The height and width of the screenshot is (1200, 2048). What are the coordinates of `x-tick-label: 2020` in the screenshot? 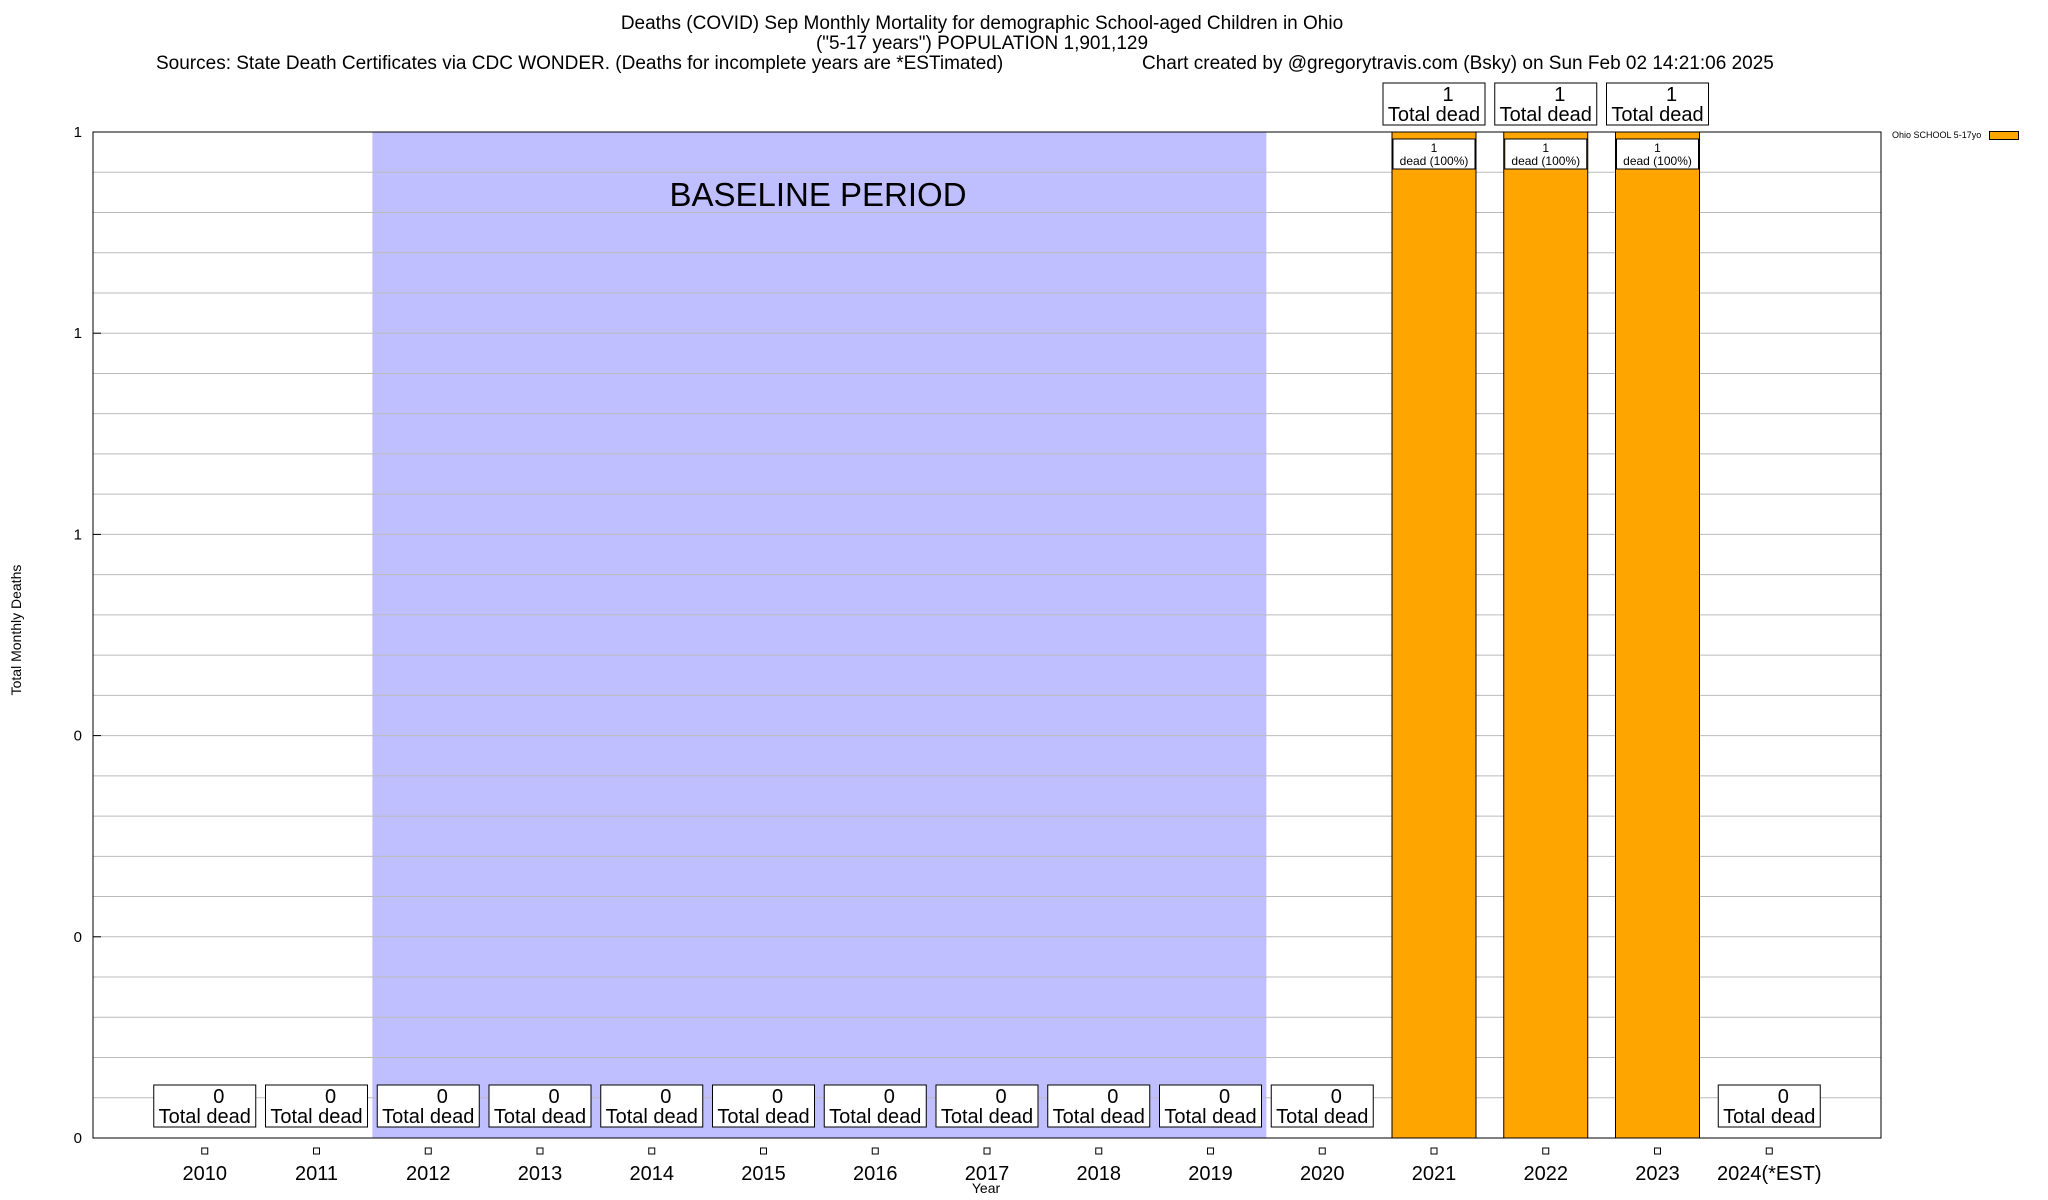 It's located at (1322, 1174).